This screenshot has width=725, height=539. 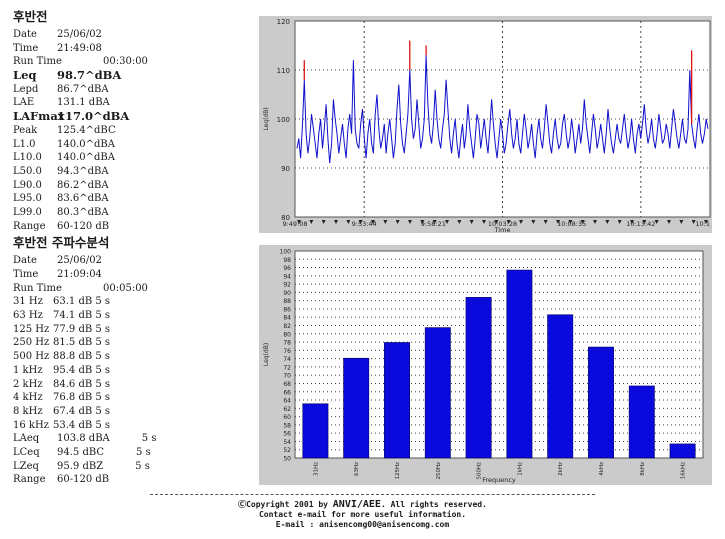 What do you see at coordinates (287, 276) in the screenshot?
I see `y-tick-label: 94` at bounding box center [287, 276].